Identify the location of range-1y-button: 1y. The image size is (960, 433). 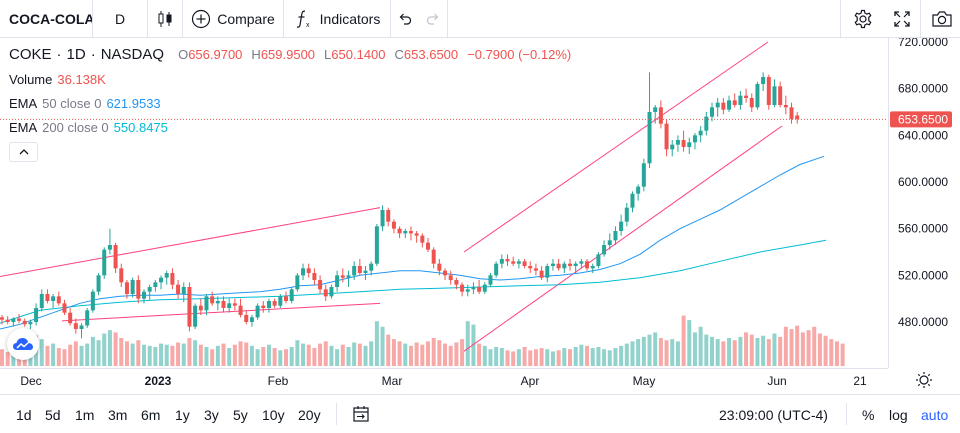
(182, 415).